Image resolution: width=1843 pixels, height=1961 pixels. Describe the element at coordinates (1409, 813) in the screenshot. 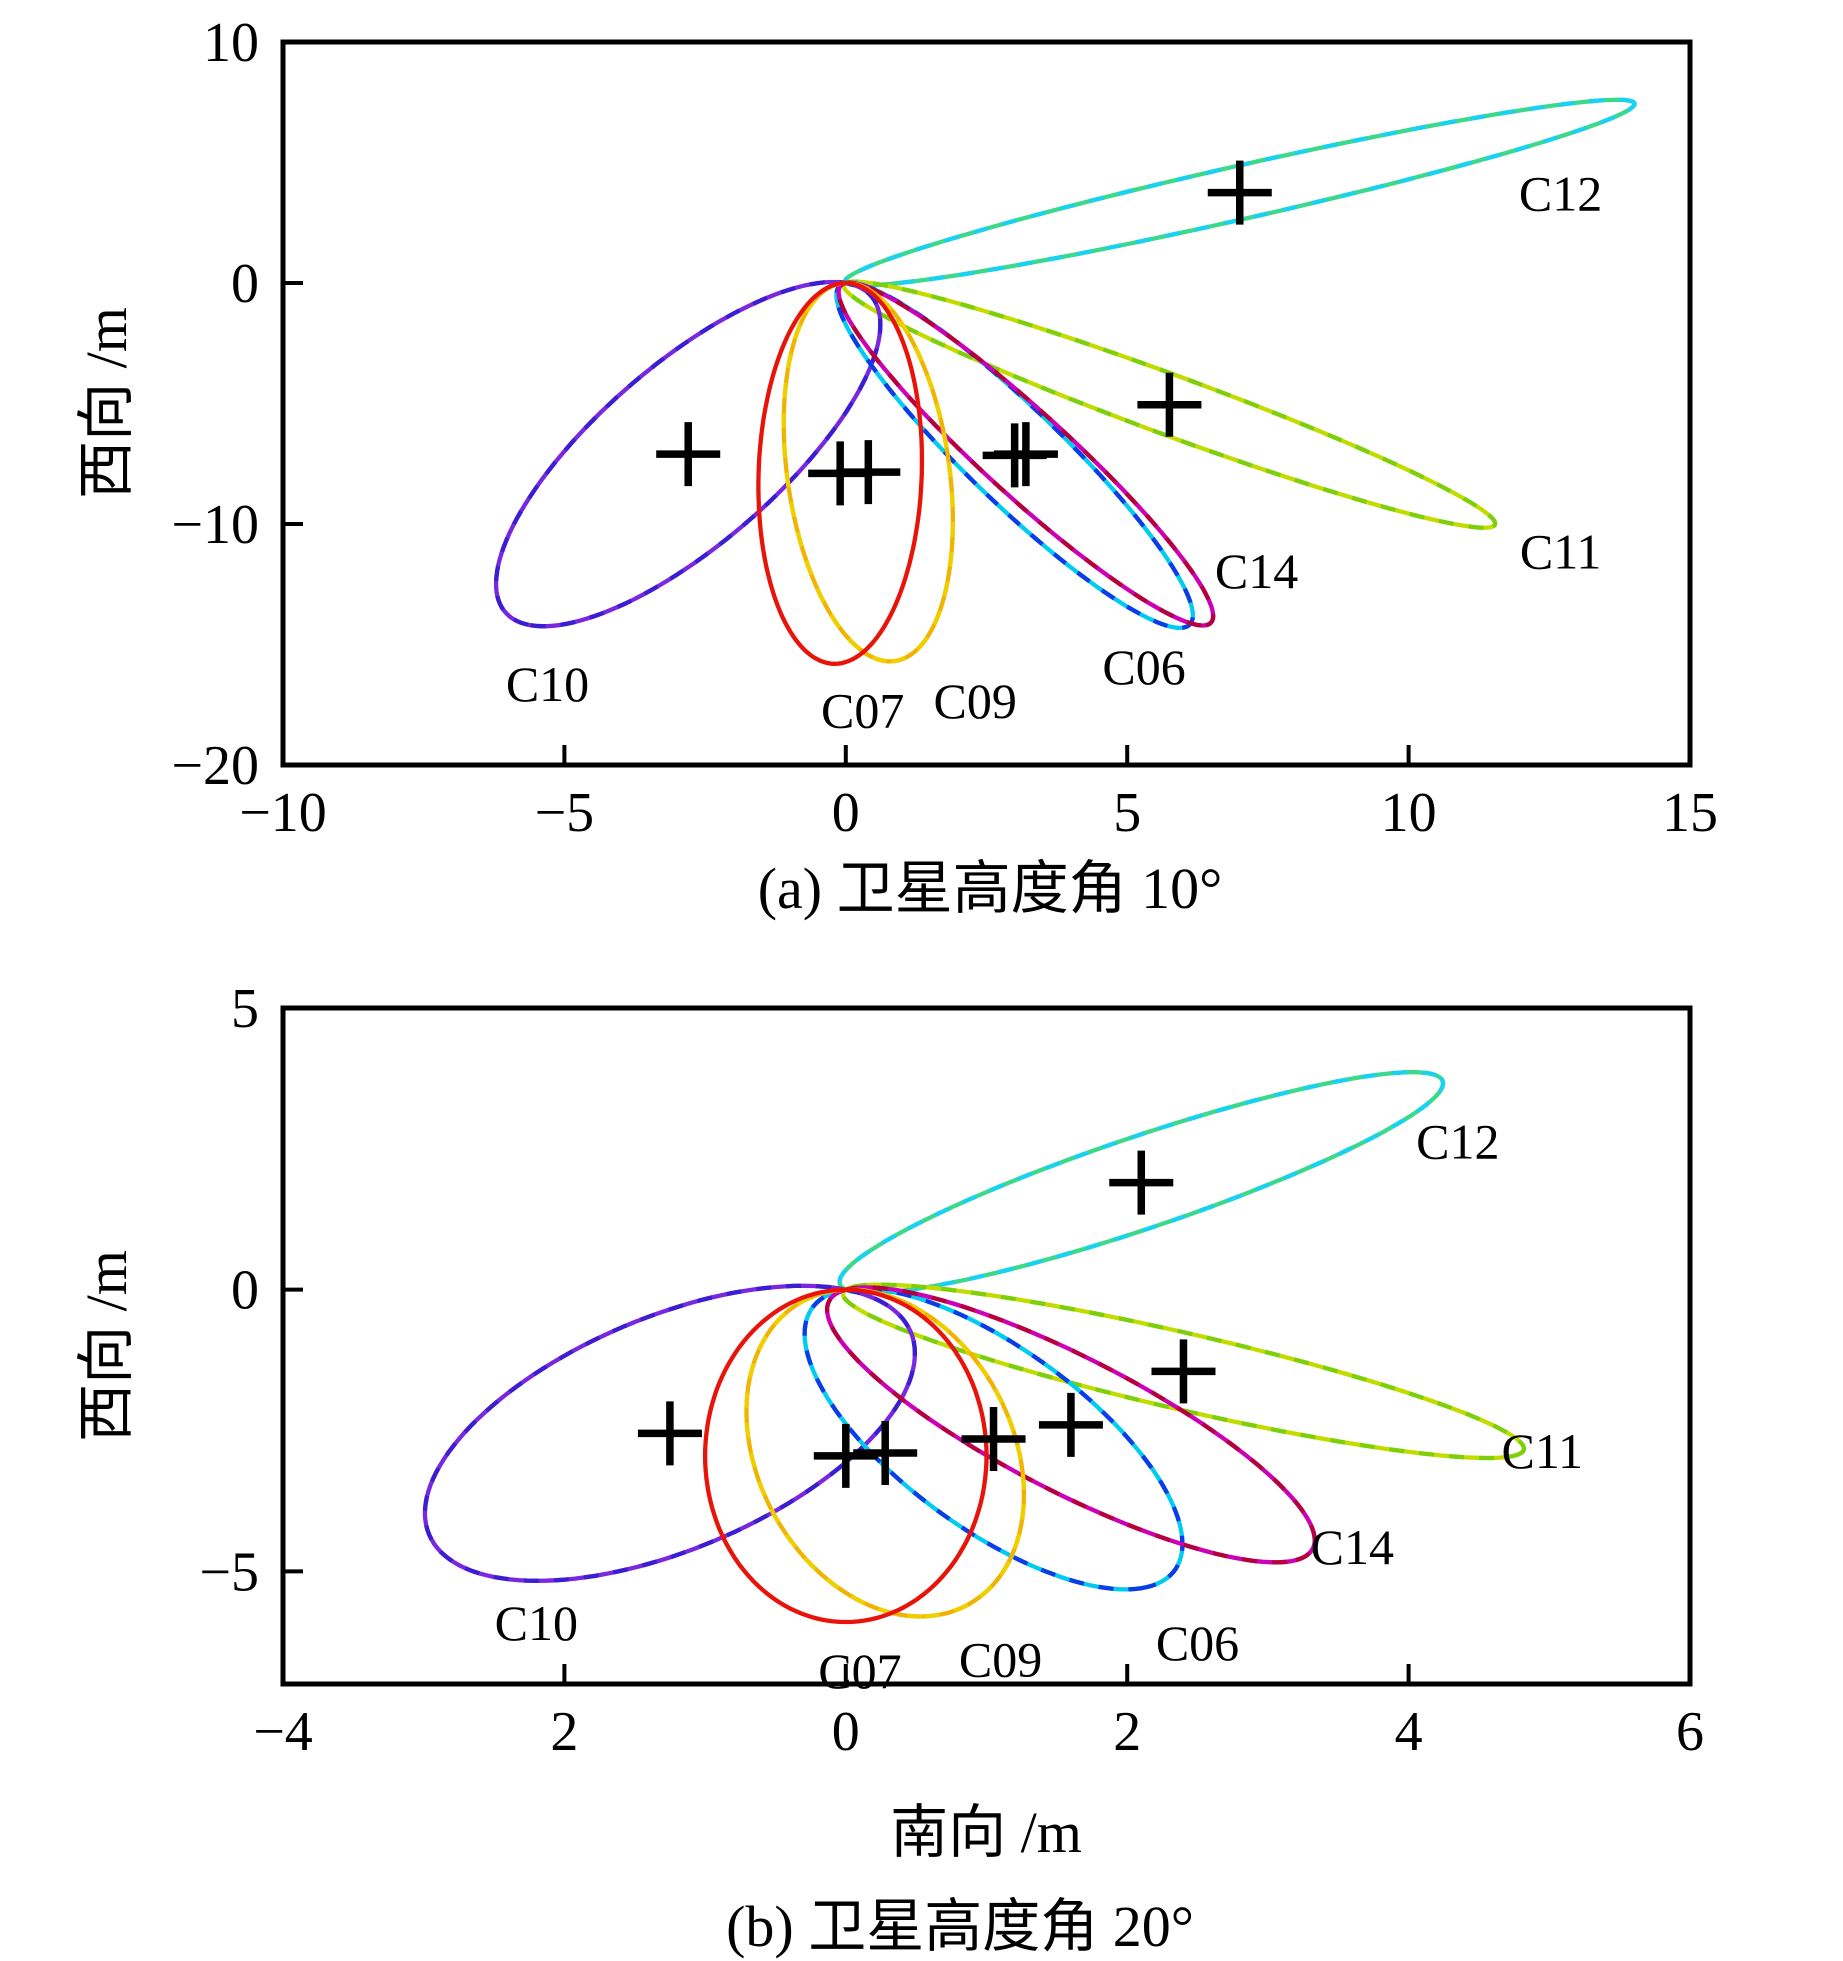

I see `x-tick-label: 10` at that location.